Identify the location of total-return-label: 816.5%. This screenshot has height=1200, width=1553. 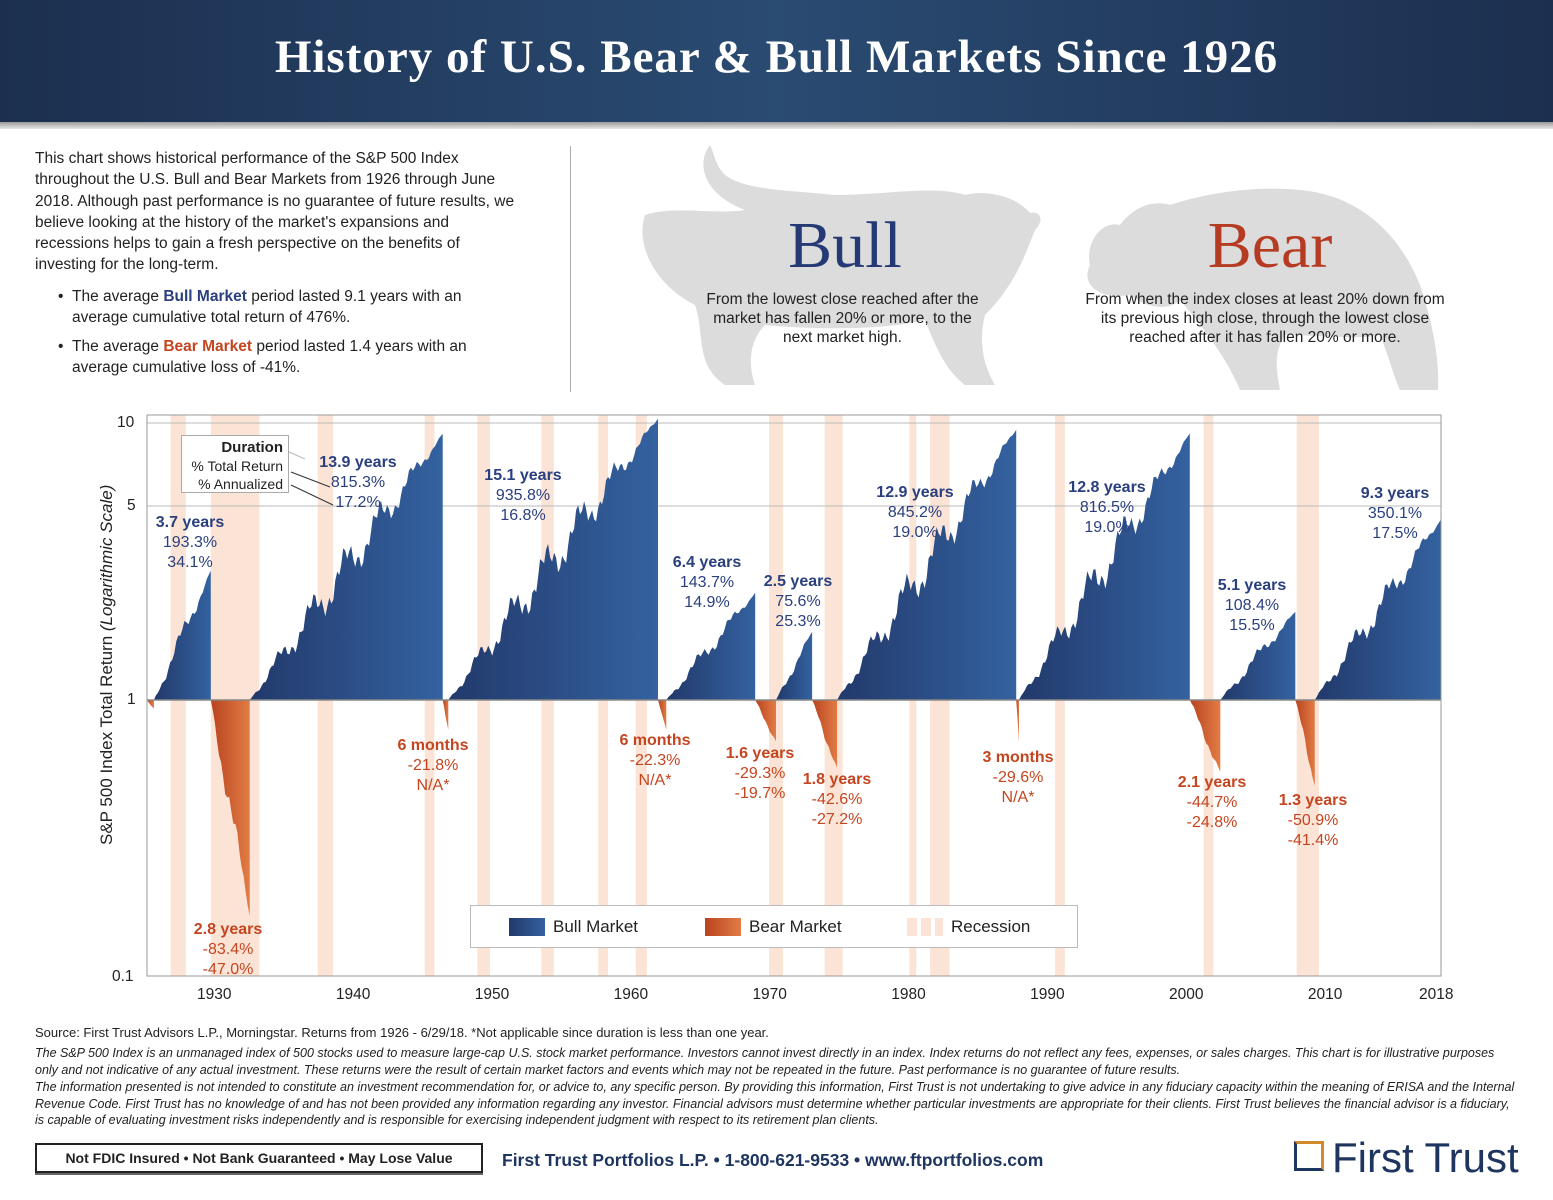
(1107, 507).